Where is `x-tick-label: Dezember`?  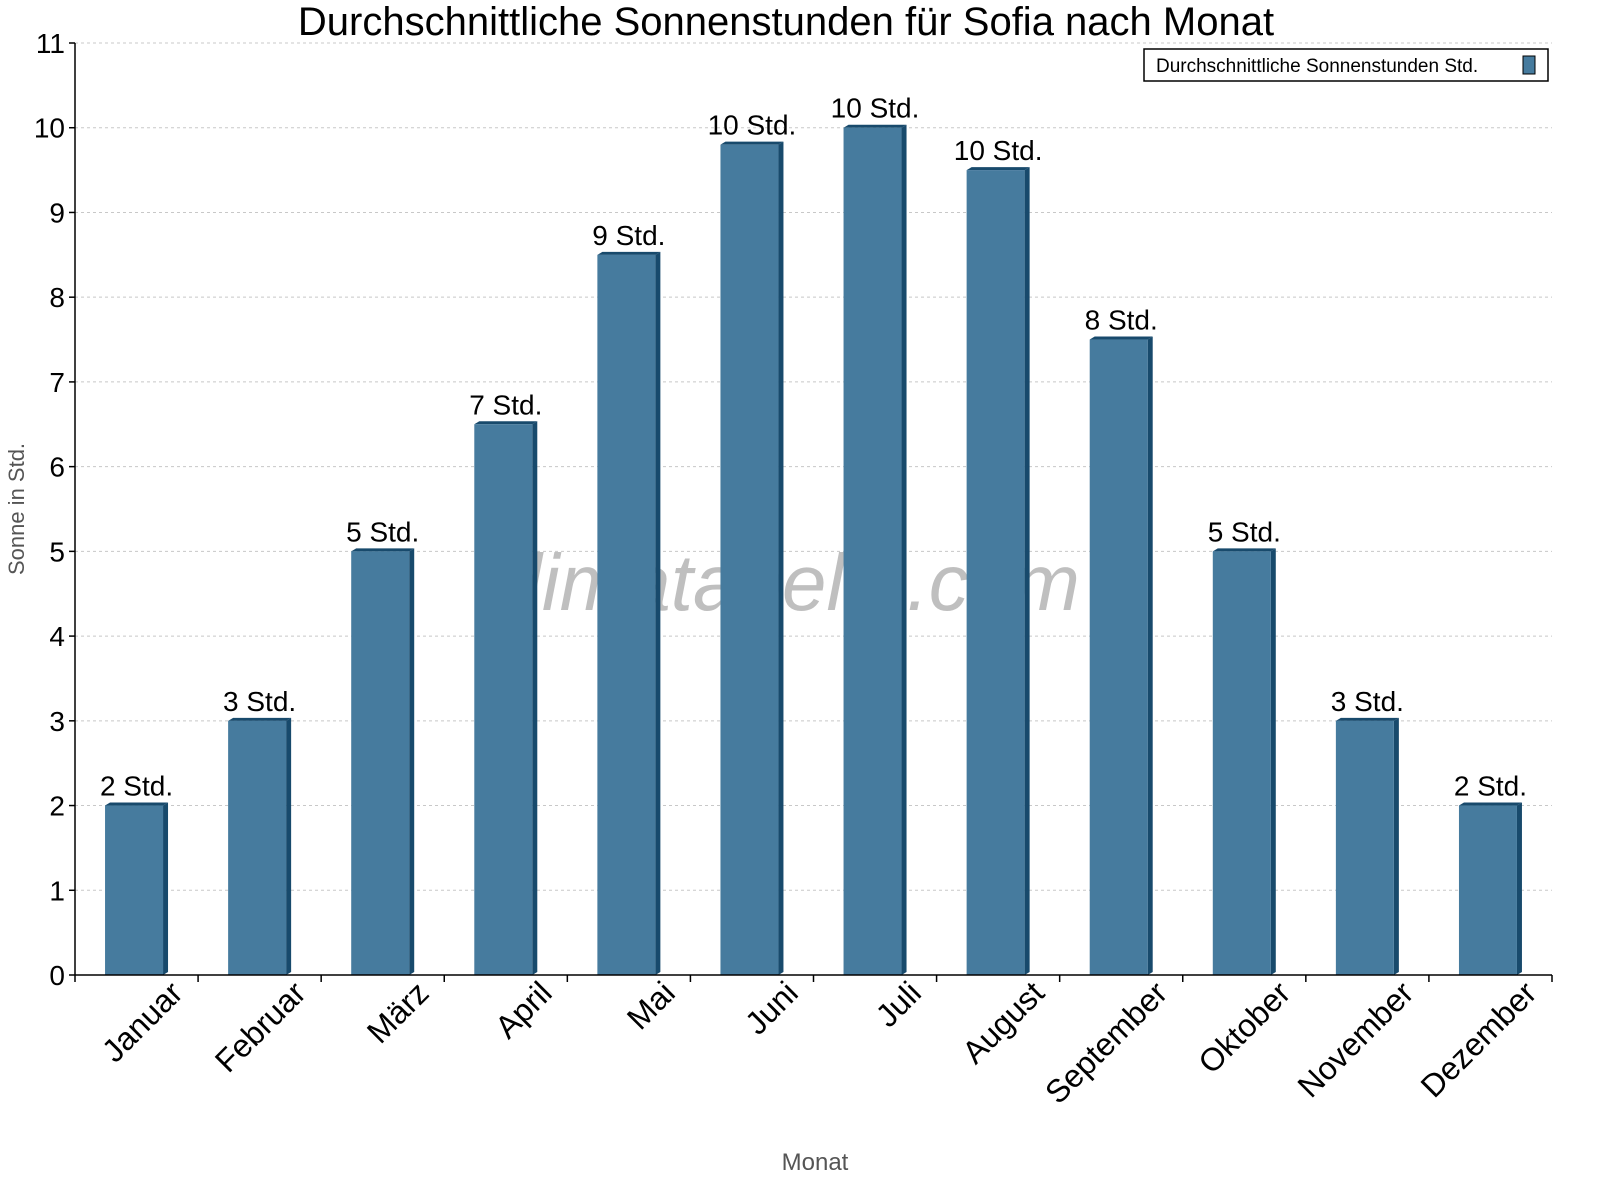 x-tick-label: Dezember is located at coordinates (1479, 1039).